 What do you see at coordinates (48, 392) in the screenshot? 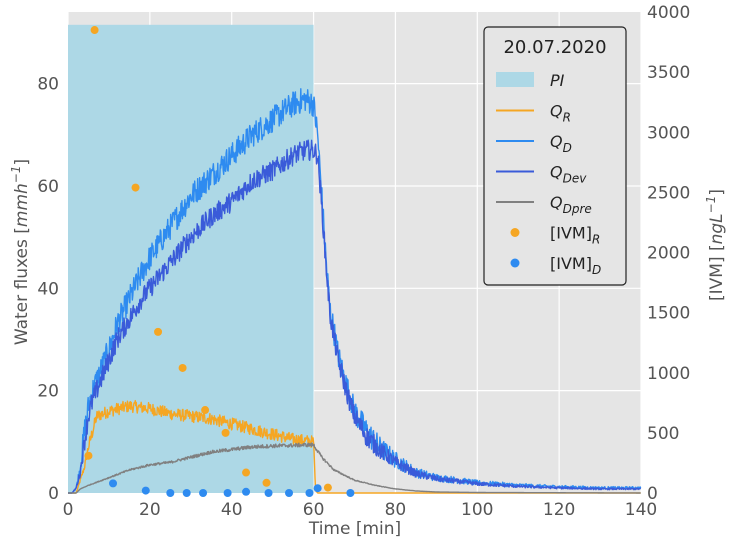
I see `left-y-tick-label: 20` at bounding box center [48, 392].